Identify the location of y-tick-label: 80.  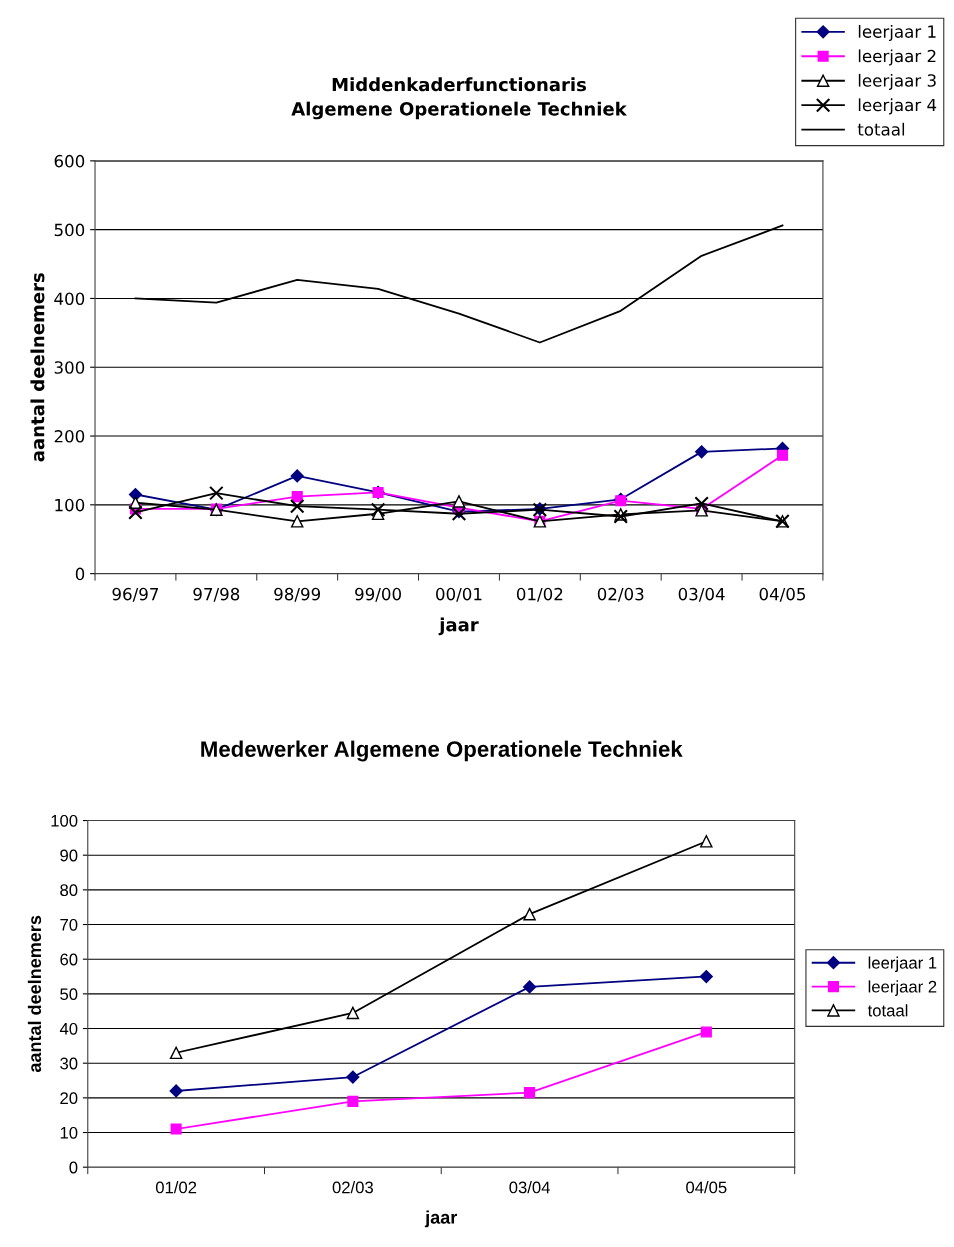
(69, 890).